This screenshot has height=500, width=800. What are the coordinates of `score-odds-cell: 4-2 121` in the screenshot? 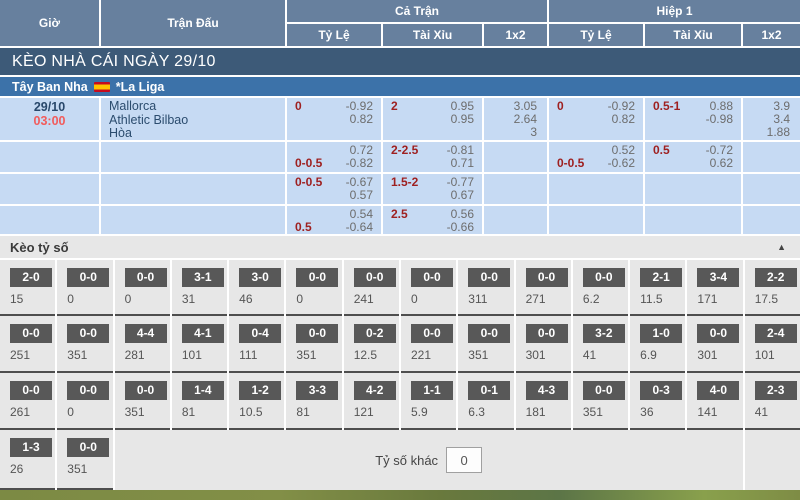 It's located at (371, 402).